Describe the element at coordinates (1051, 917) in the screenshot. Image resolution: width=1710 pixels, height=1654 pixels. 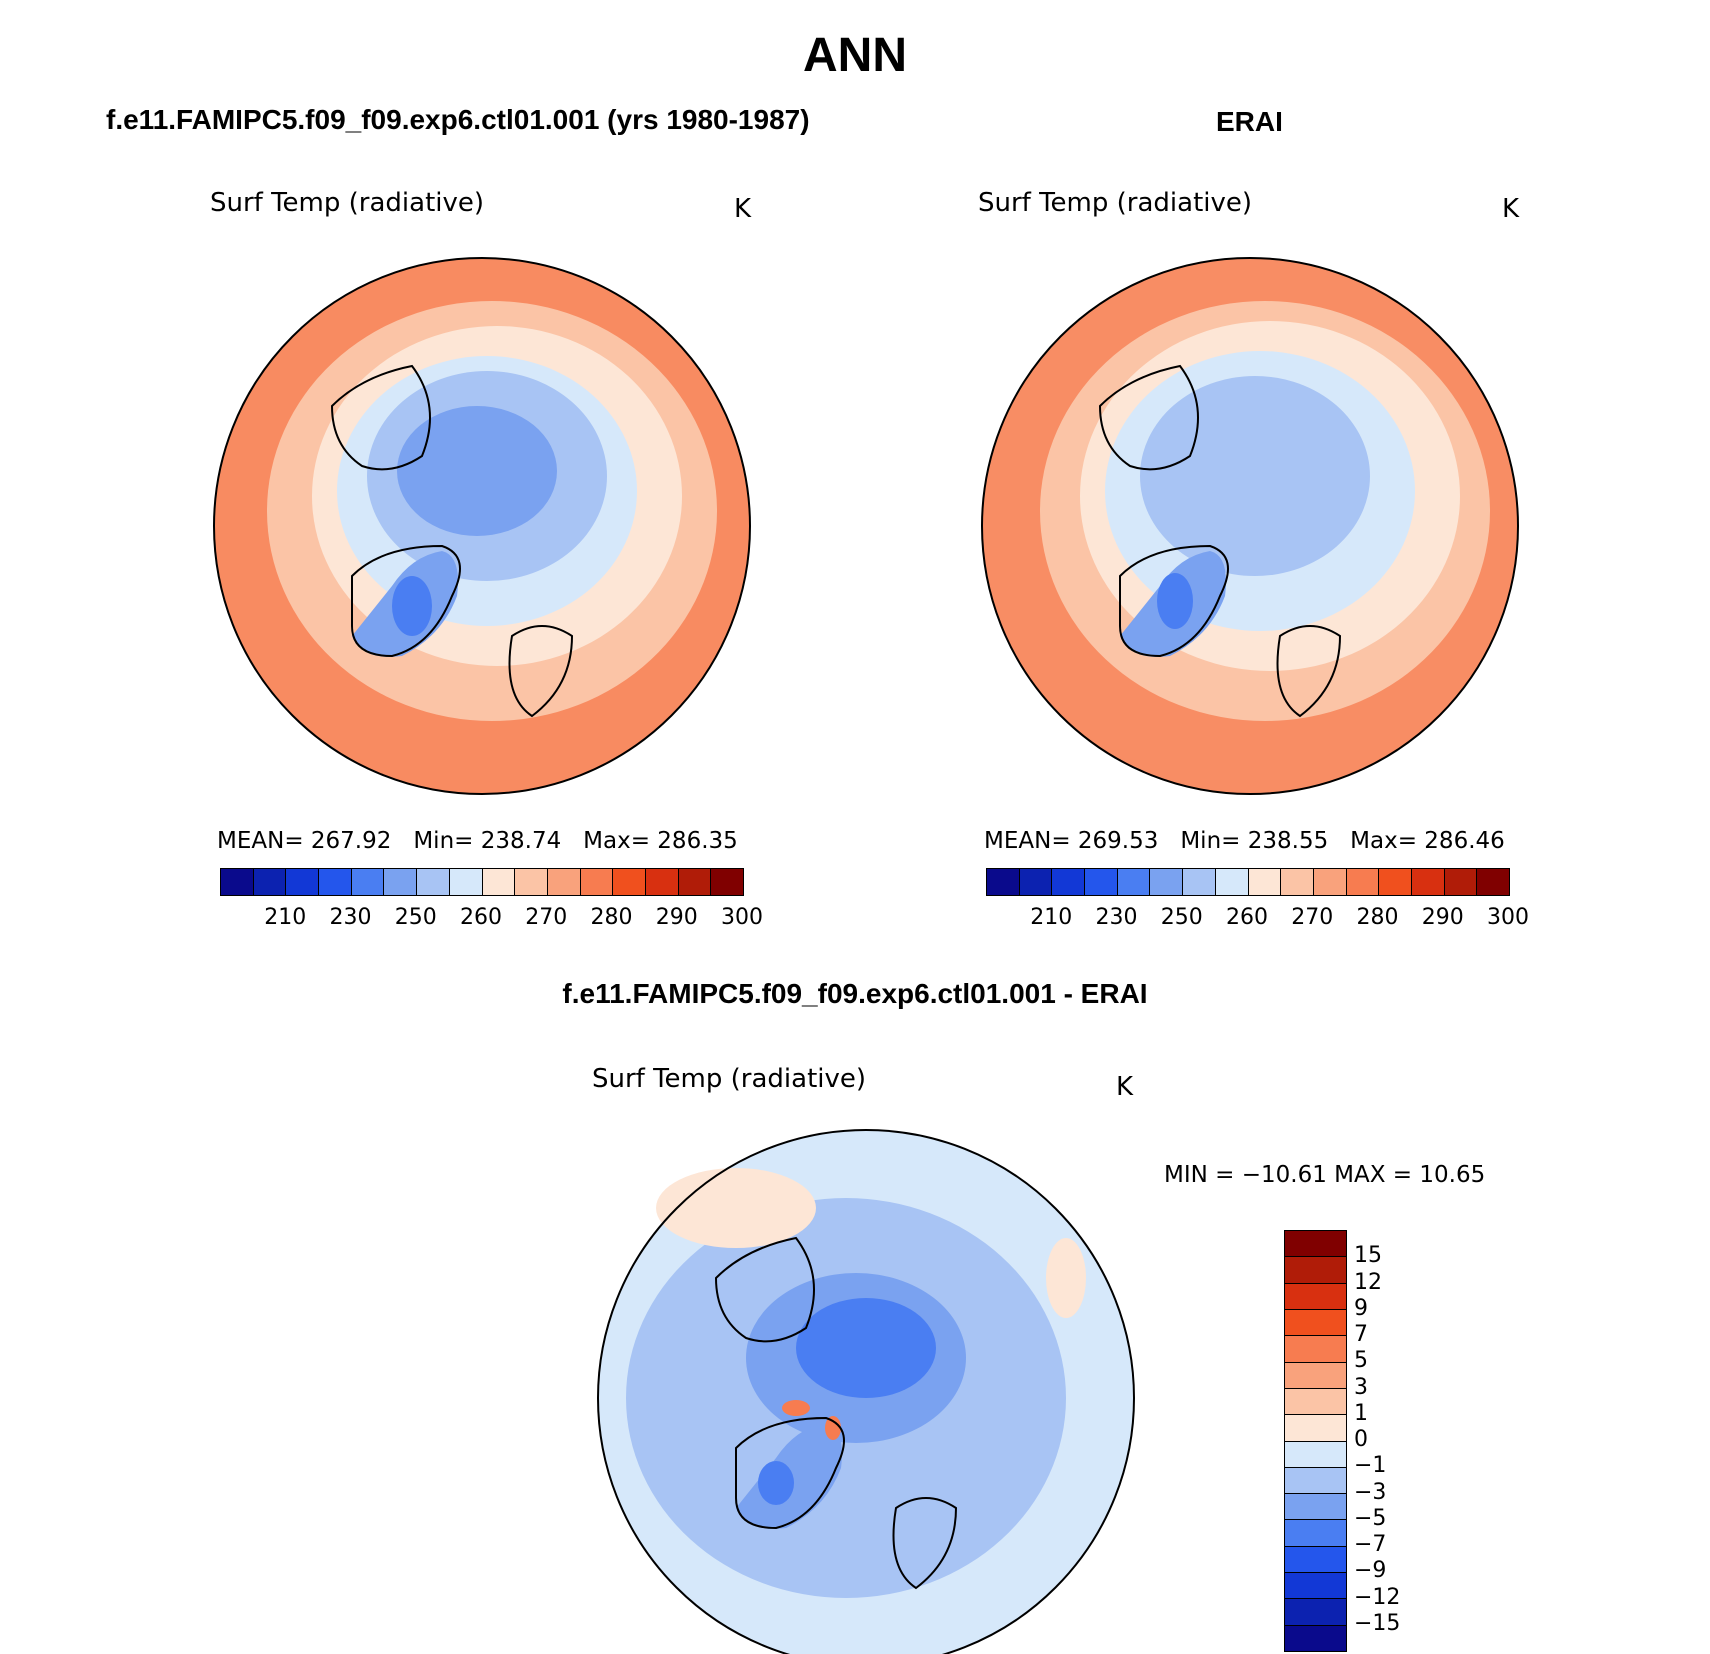
I see `panel2-colorbar-tick-label: 210` at that location.